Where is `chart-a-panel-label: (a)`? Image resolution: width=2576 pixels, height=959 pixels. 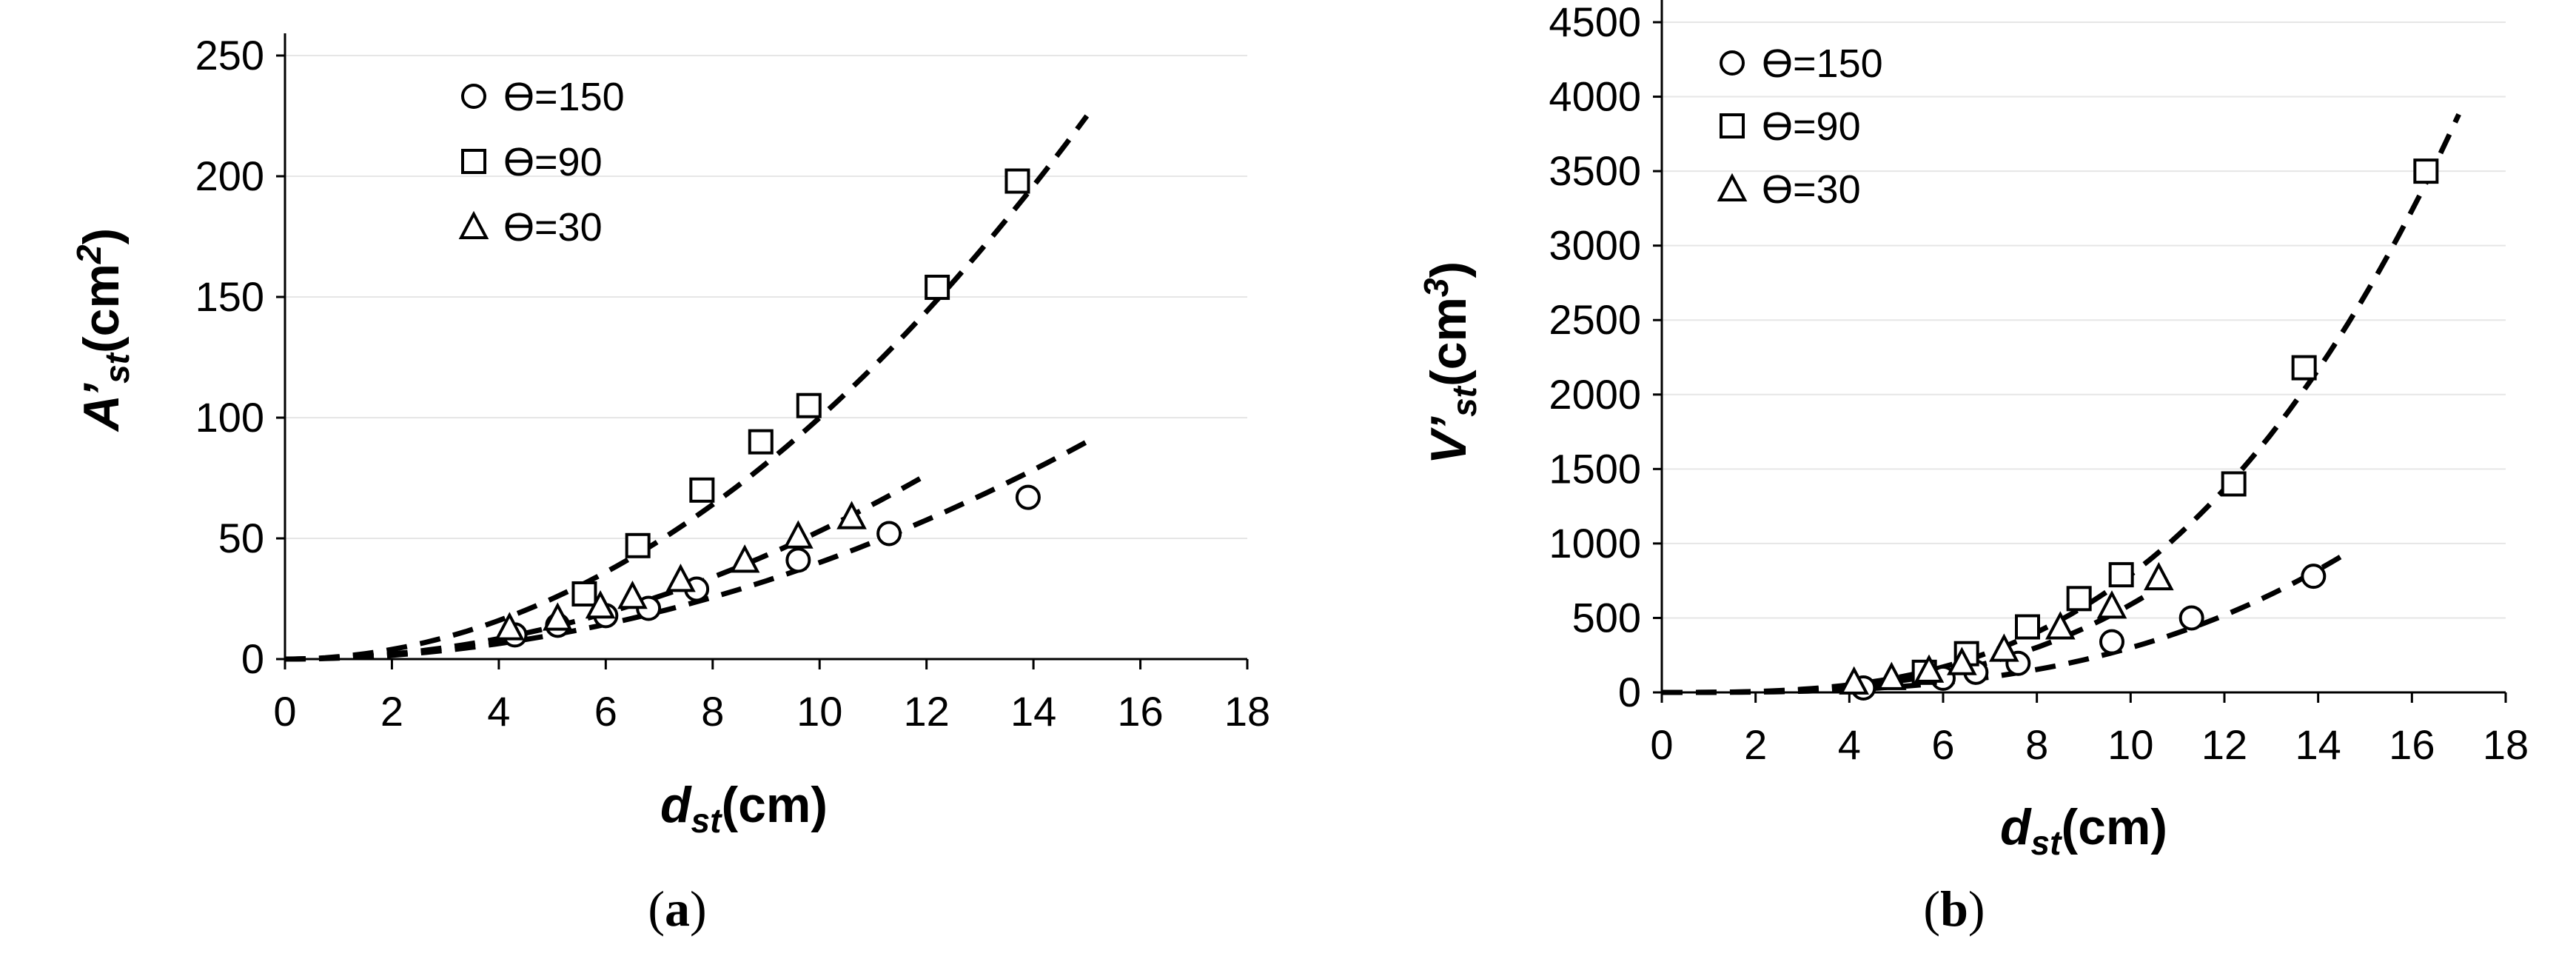
chart-a-panel-label: (a) is located at coordinates (677, 909).